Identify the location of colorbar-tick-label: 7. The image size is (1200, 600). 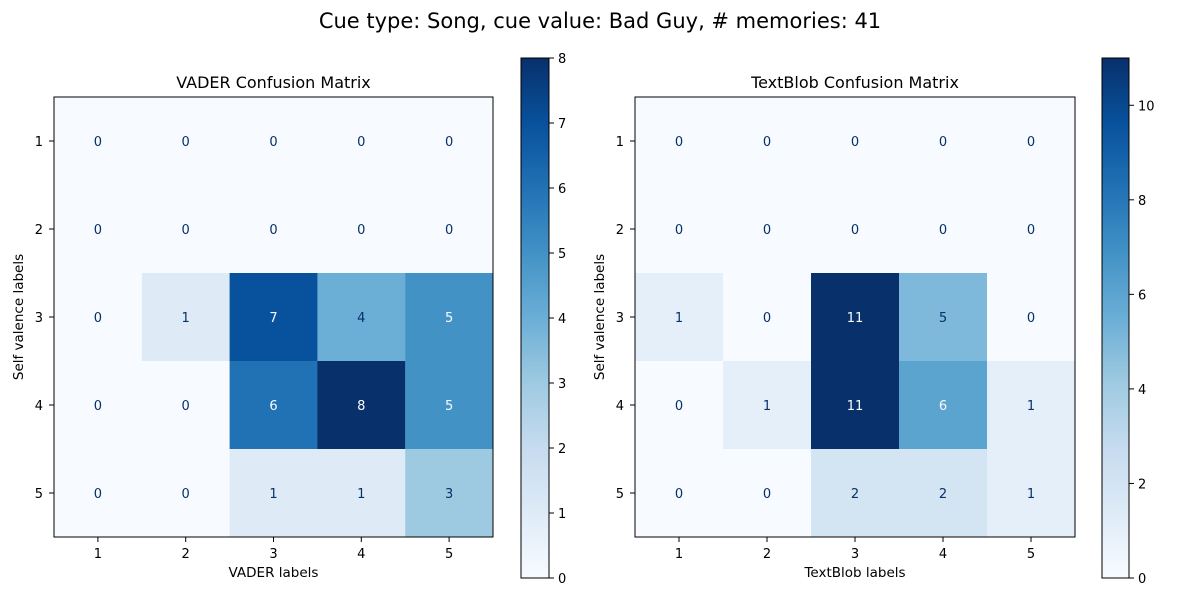
(562, 124).